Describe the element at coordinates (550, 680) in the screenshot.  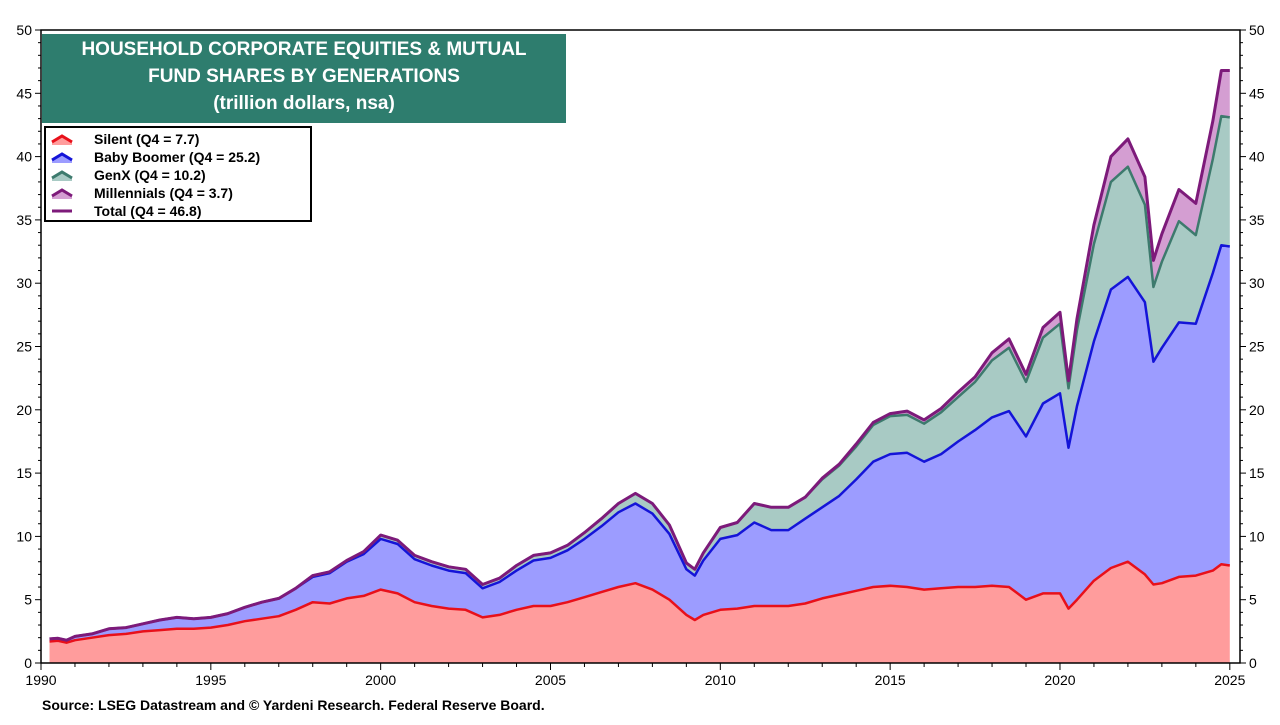
I see `x-tick-label: 2005` at that location.